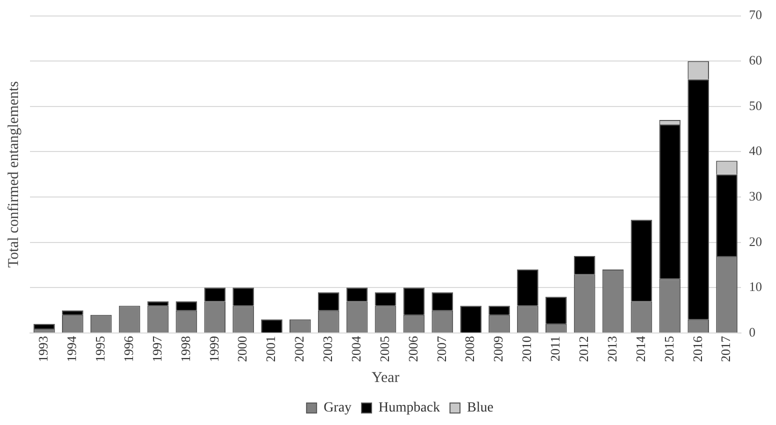 The width and height of the screenshot is (776, 425). I want to click on x-axis-title: Year, so click(386, 378).